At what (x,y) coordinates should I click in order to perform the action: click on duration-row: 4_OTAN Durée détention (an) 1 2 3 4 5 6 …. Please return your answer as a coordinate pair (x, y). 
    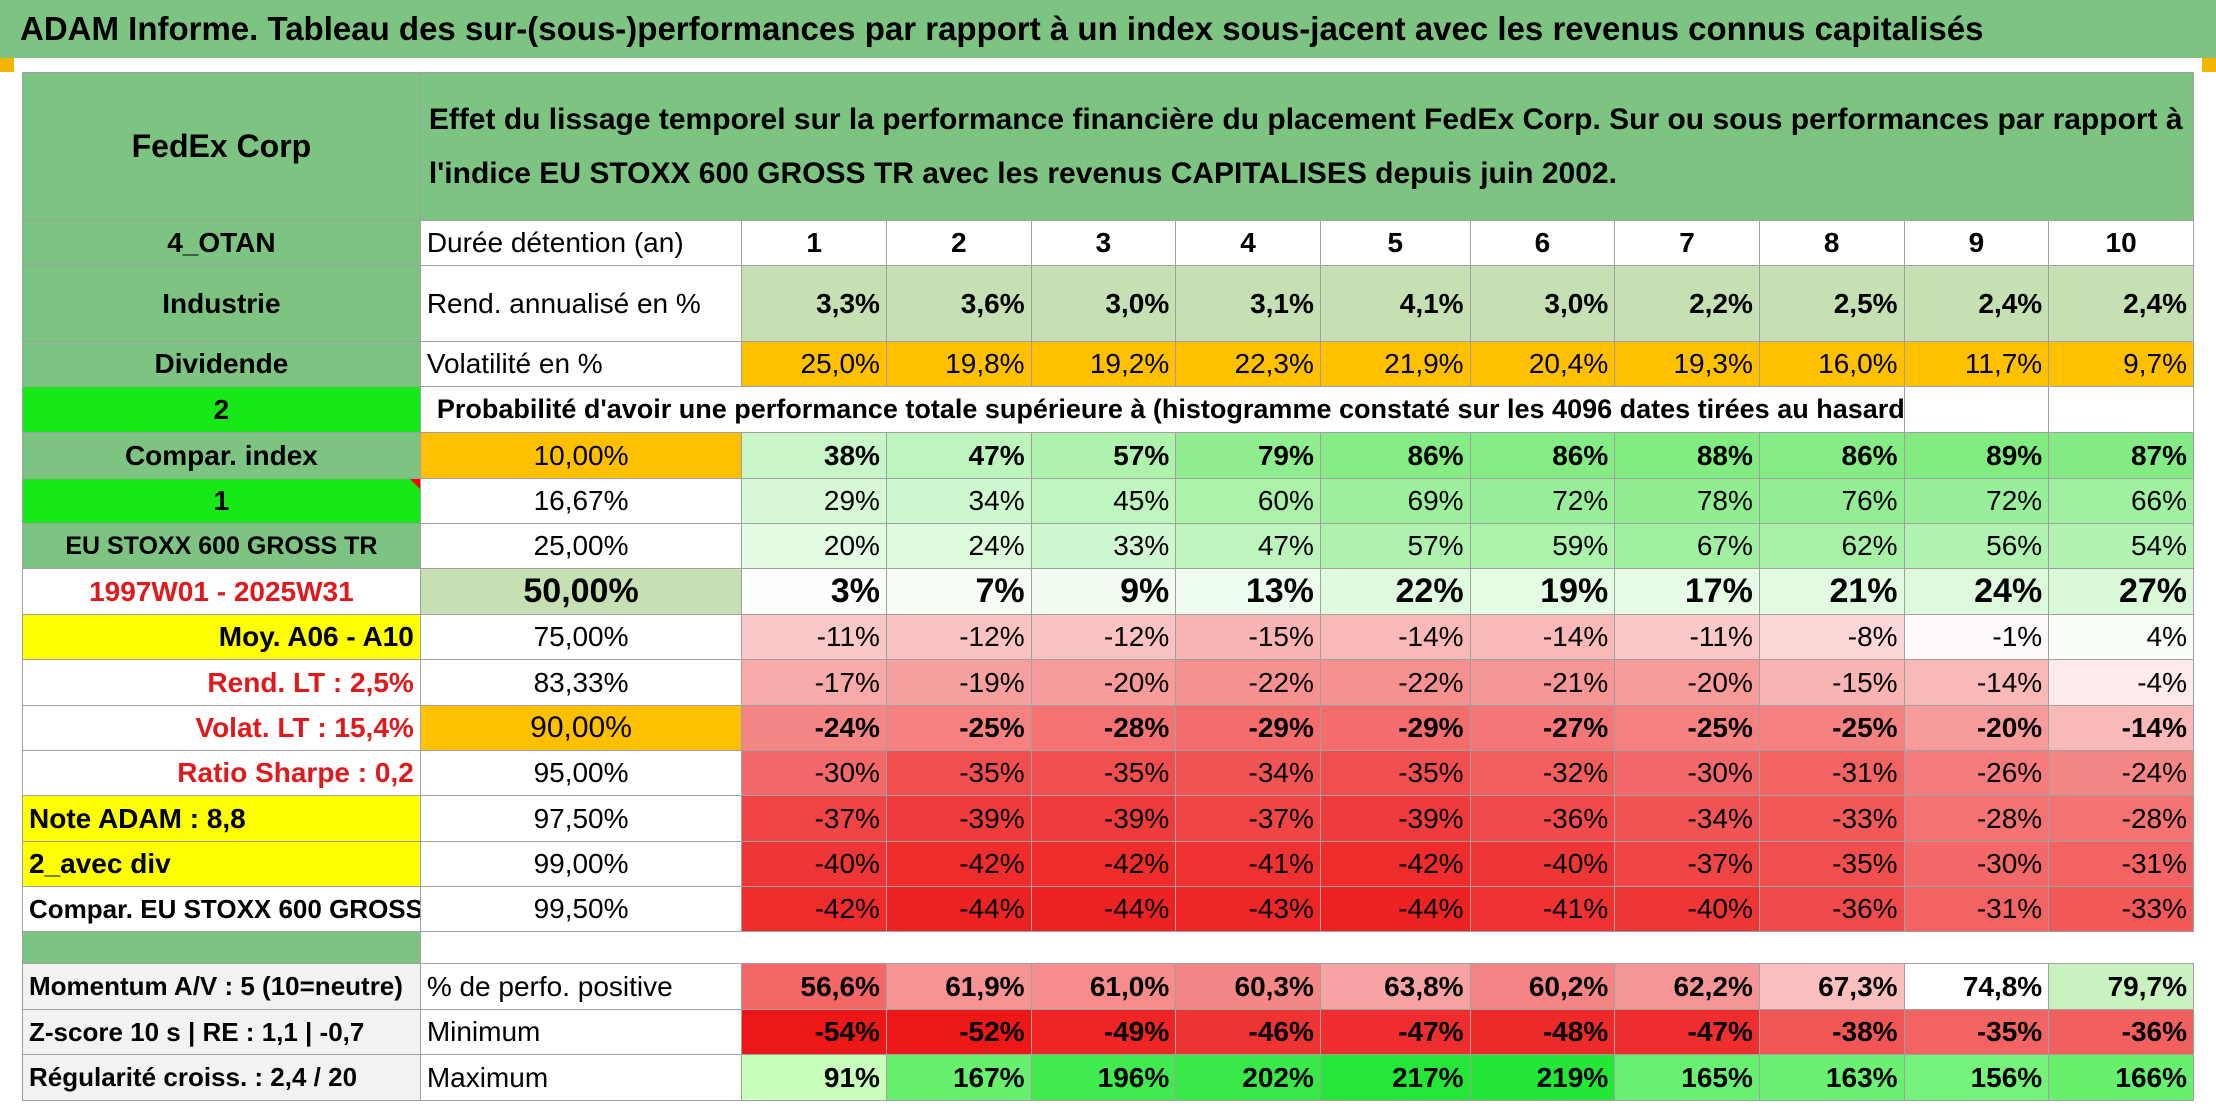
    Looking at the image, I should click on (1108, 243).